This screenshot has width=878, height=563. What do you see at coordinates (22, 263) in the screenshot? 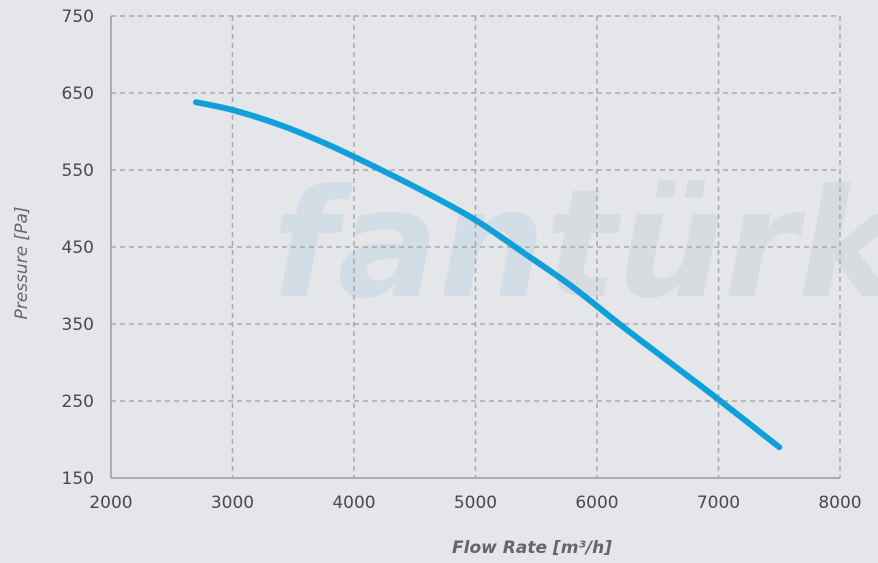
I see `y-axis-title: Pressure [Pa]` at bounding box center [22, 263].